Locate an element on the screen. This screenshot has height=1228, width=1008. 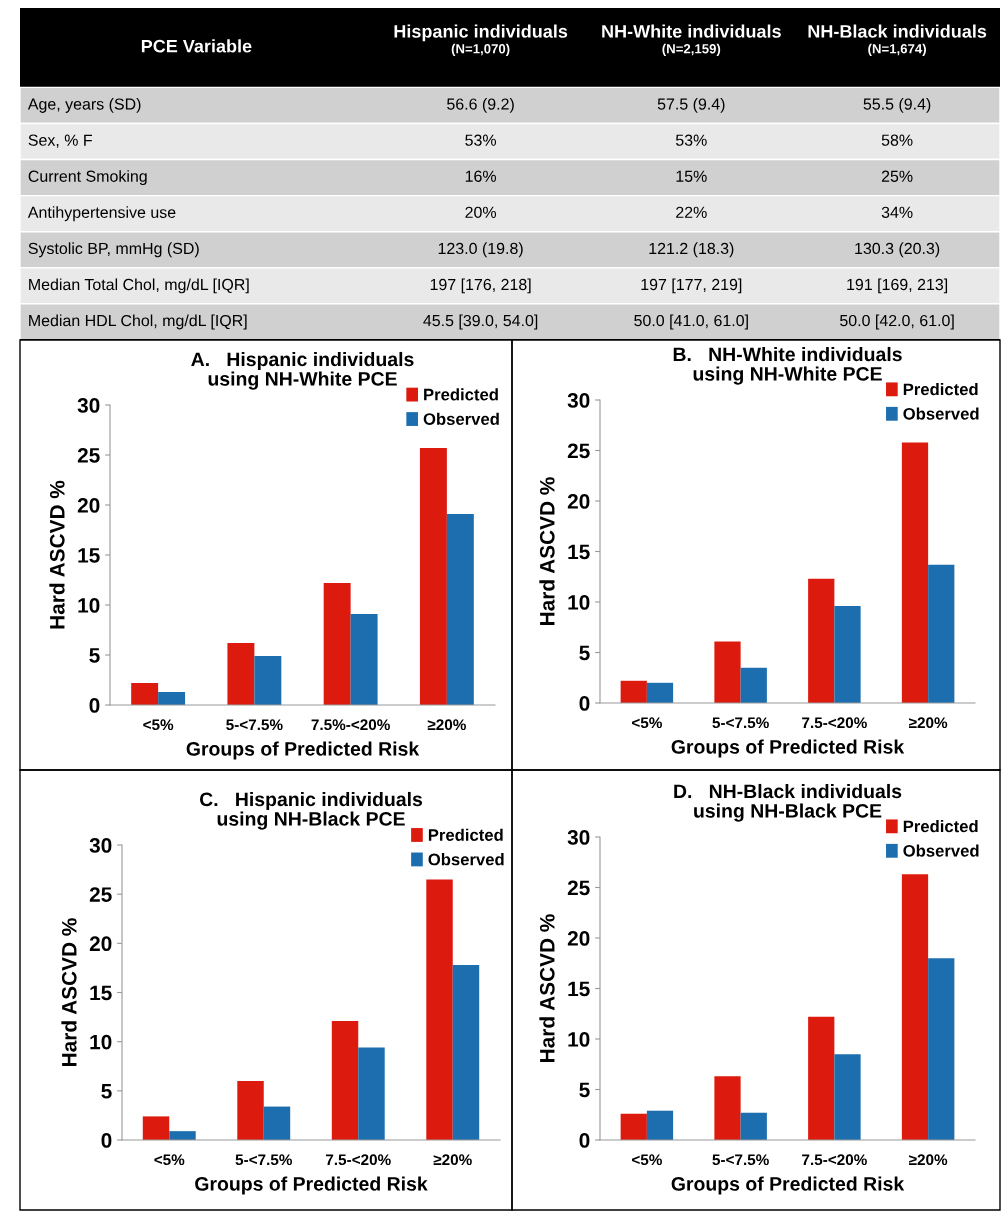
category-label: Hispanic individuals (N=1,070) is located at coordinates (481, 40).